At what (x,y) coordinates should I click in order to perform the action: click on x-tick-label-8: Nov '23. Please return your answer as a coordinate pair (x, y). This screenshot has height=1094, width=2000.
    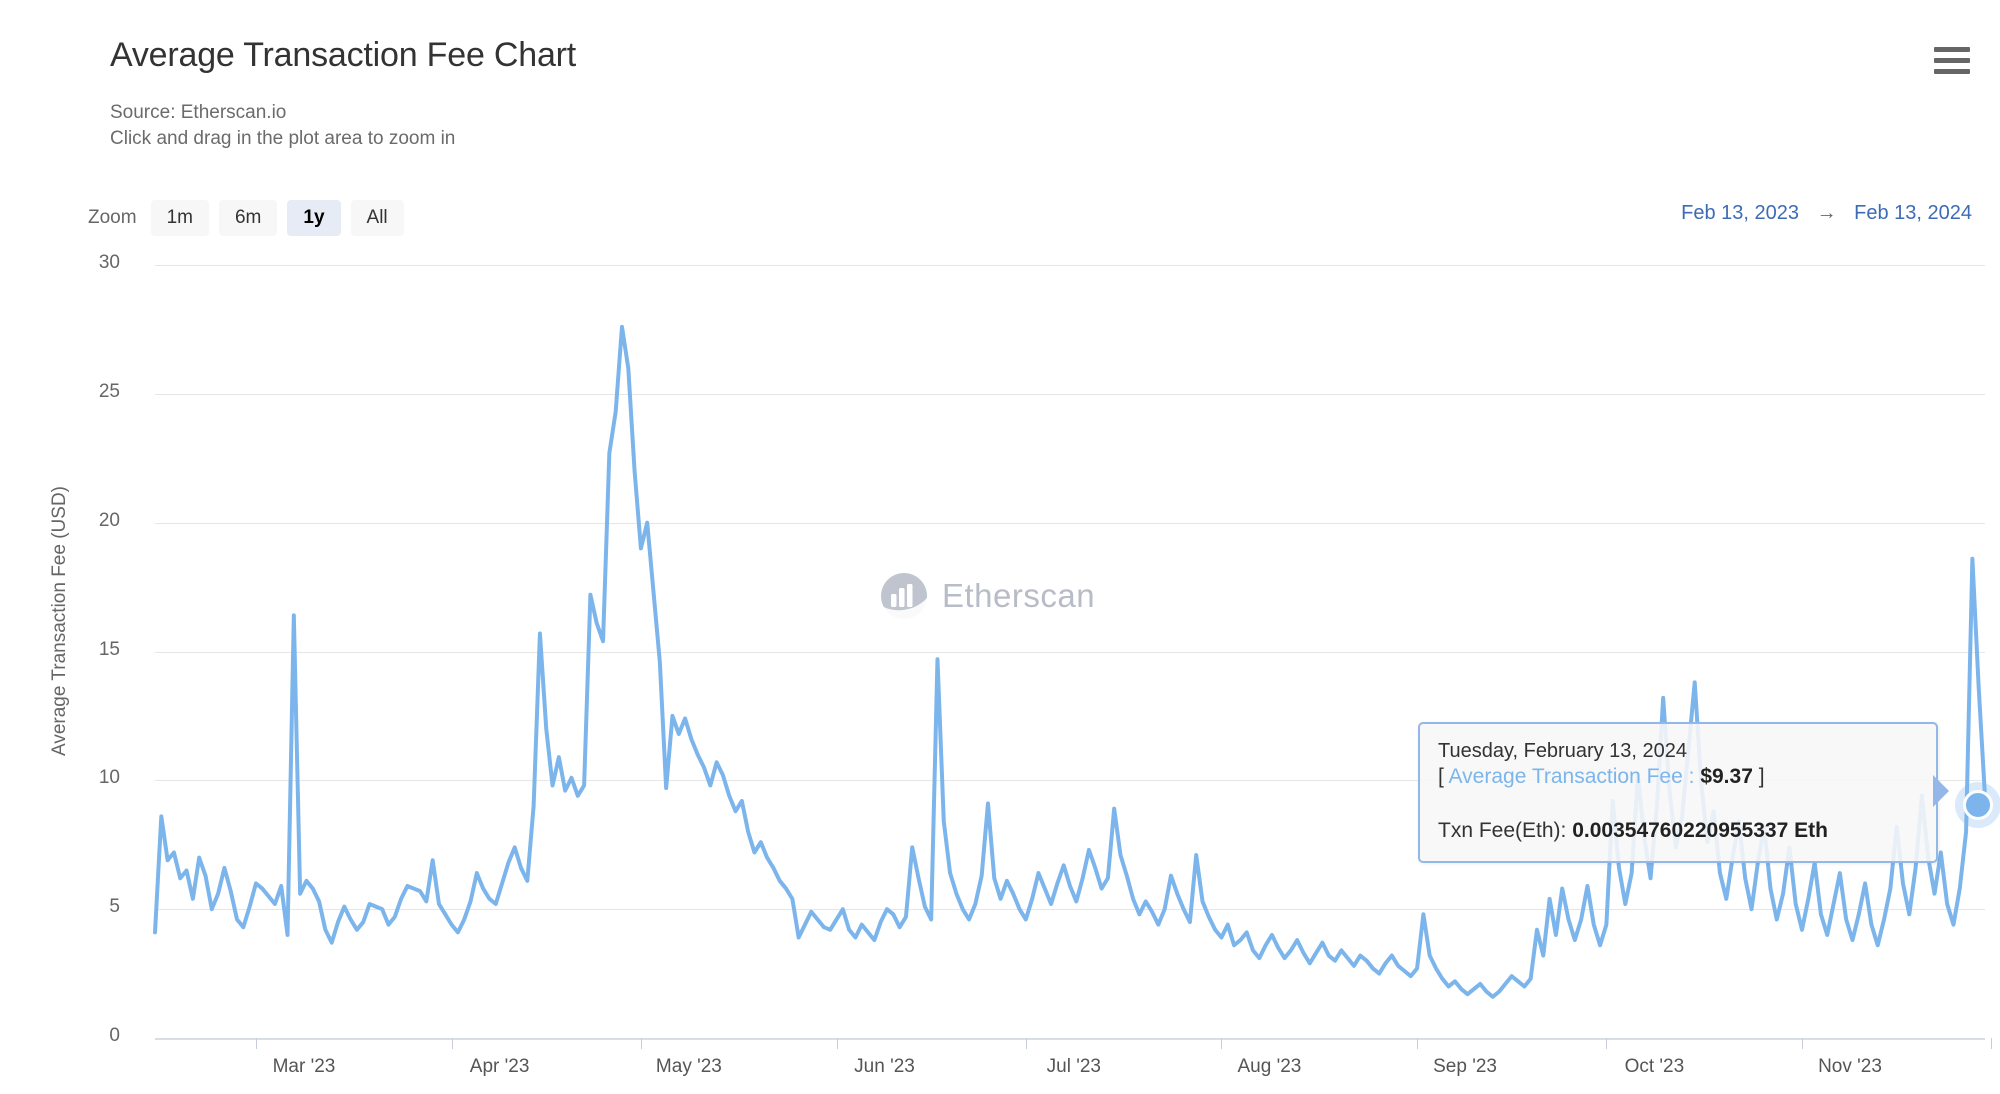
    Looking at the image, I should click on (1850, 1066).